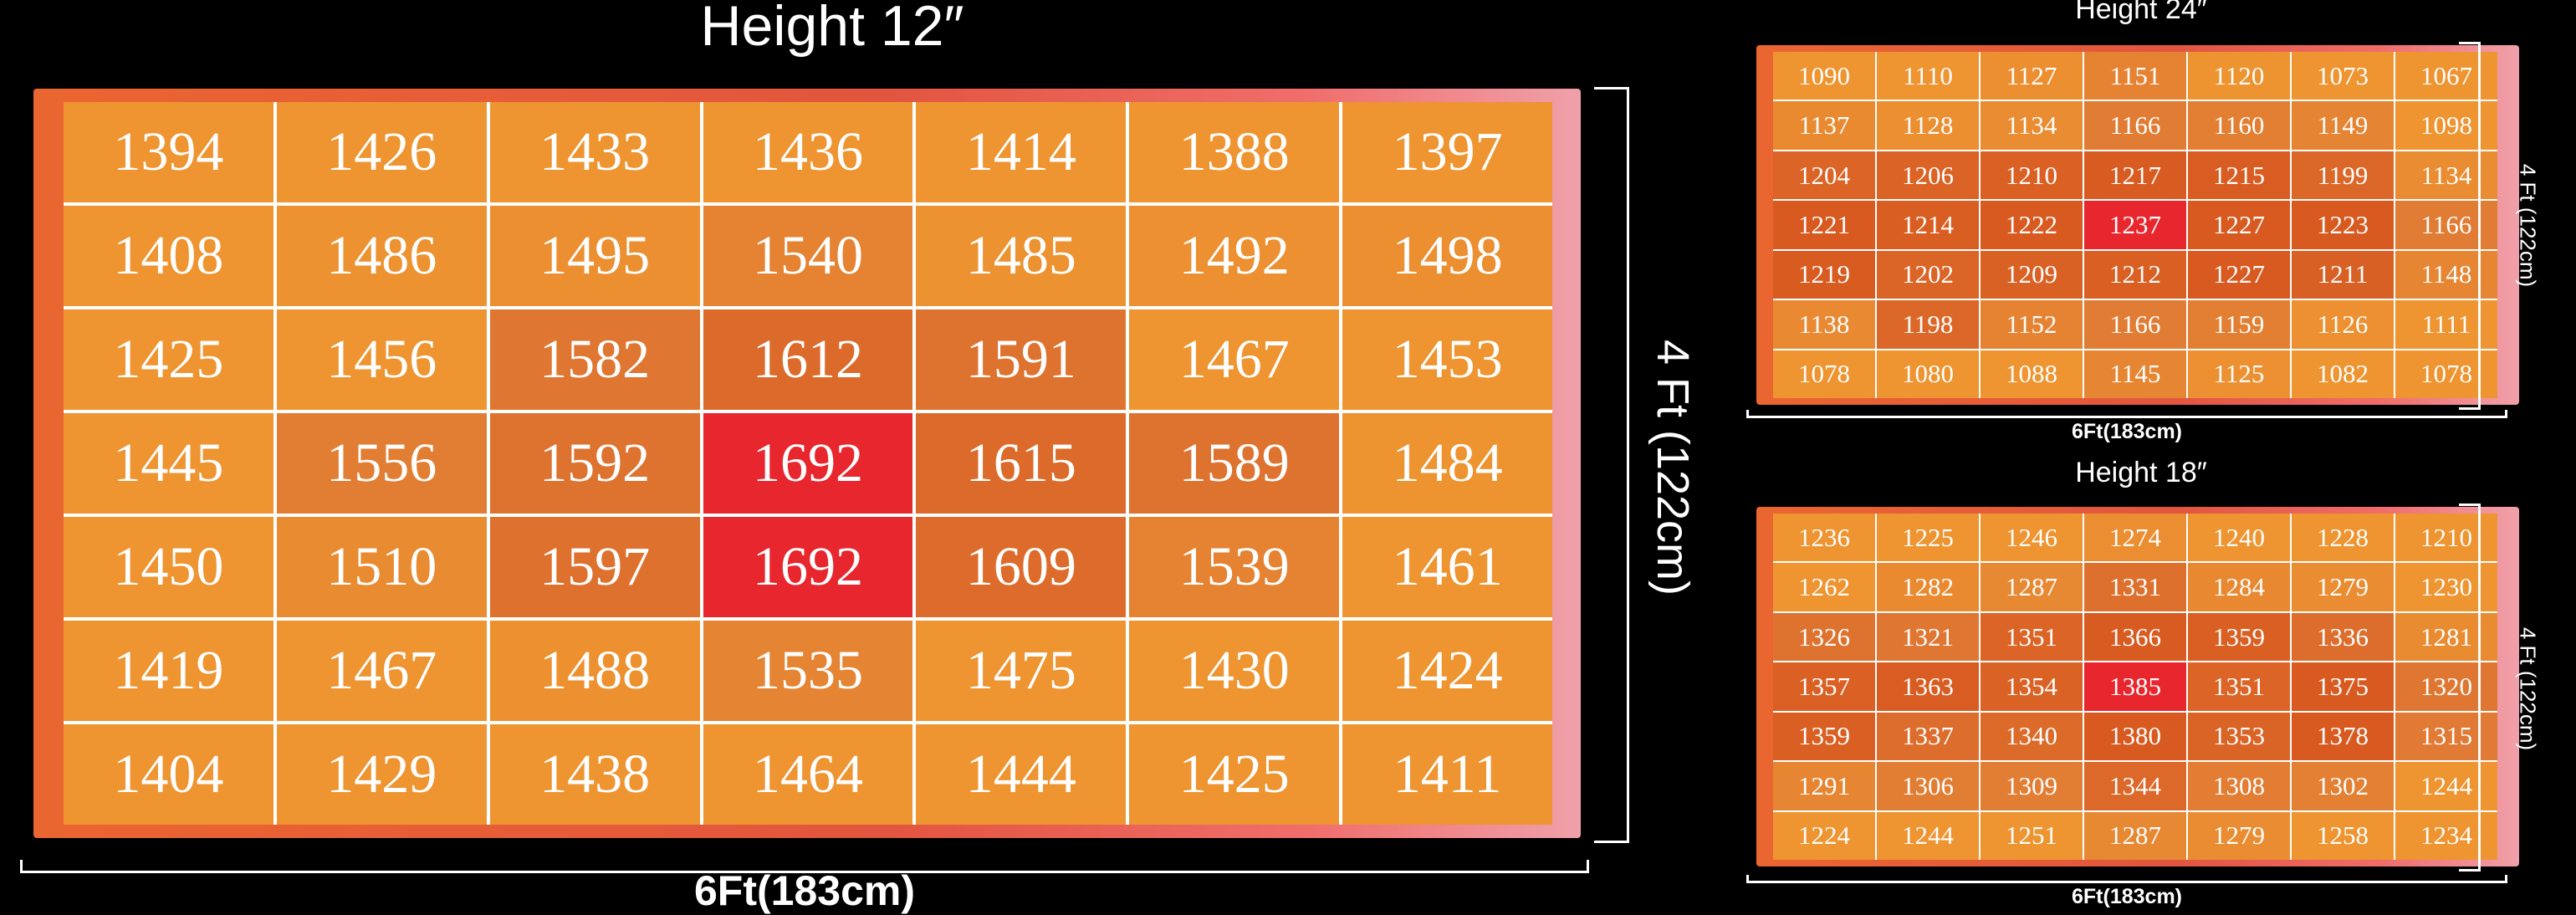  What do you see at coordinates (808, 152) in the screenshot?
I see `heatmap-cell: 1436` at bounding box center [808, 152].